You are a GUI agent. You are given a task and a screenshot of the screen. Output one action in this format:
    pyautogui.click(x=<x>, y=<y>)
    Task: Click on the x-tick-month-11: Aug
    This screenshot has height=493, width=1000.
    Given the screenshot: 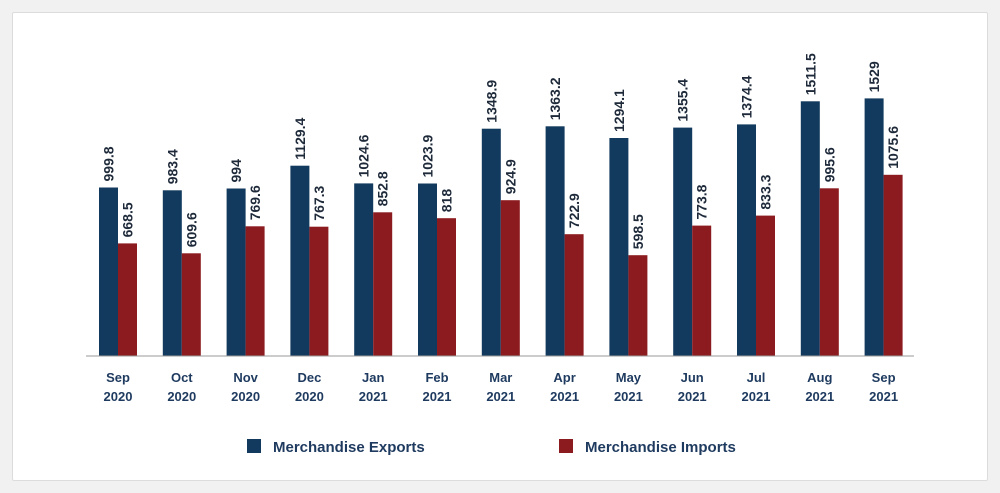 What is the action you would take?
    pyautogui.click(x=819, y=377)
    